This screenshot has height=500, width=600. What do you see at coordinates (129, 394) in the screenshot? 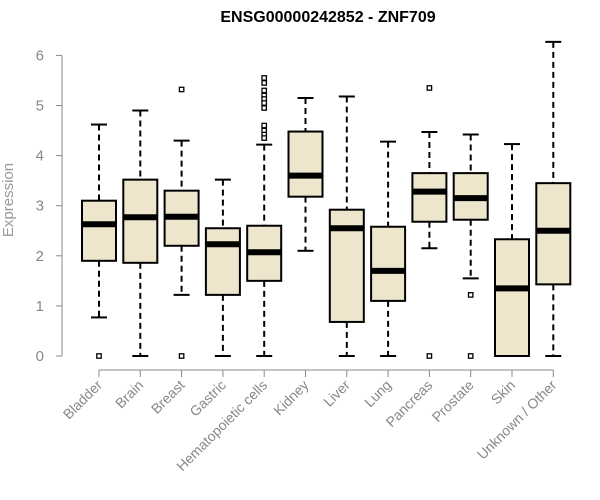
I see `x-tick-label: Brain` at bounding box center [129, 394].